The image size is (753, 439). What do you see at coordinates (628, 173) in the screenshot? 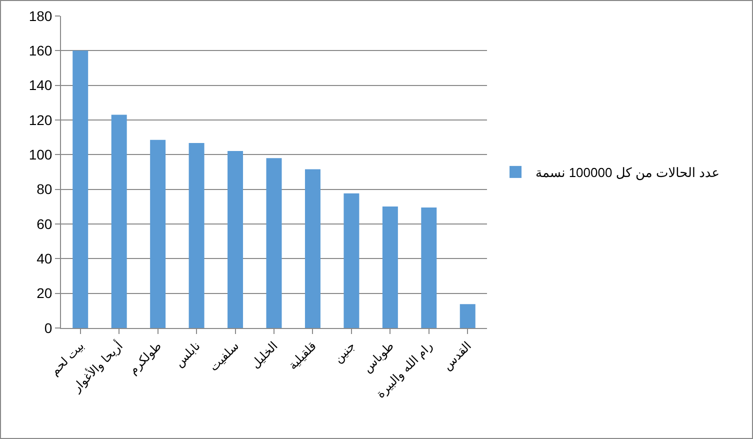
I see `legend-label: عدد الحالات من كل 100000 نسمة` at bounding box center [628, 173].